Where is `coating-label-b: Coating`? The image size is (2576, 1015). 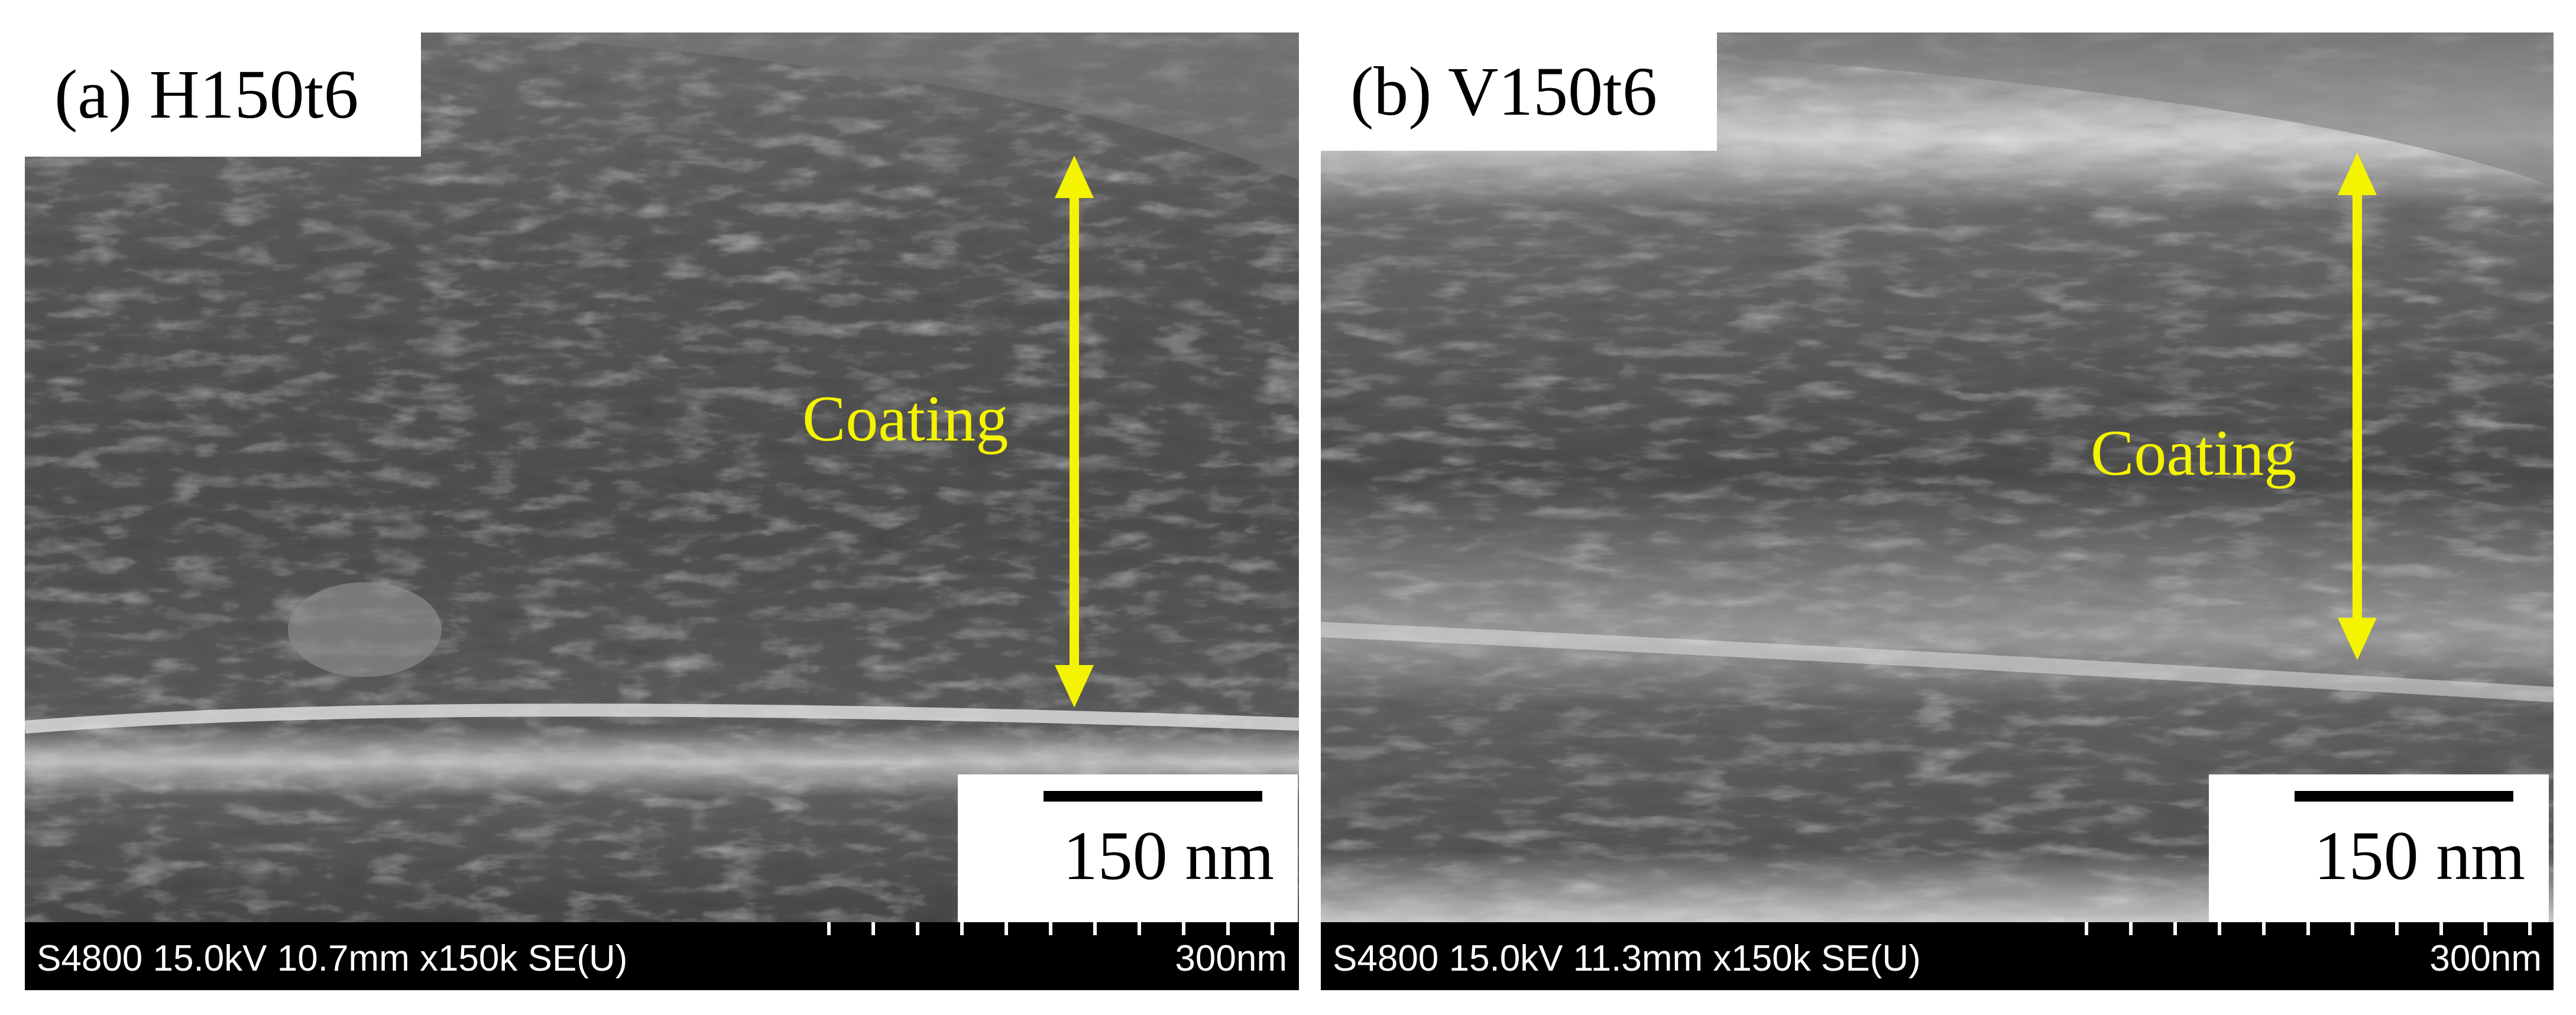
coating-label-b: Coating is located at coordinates (2194, 453).